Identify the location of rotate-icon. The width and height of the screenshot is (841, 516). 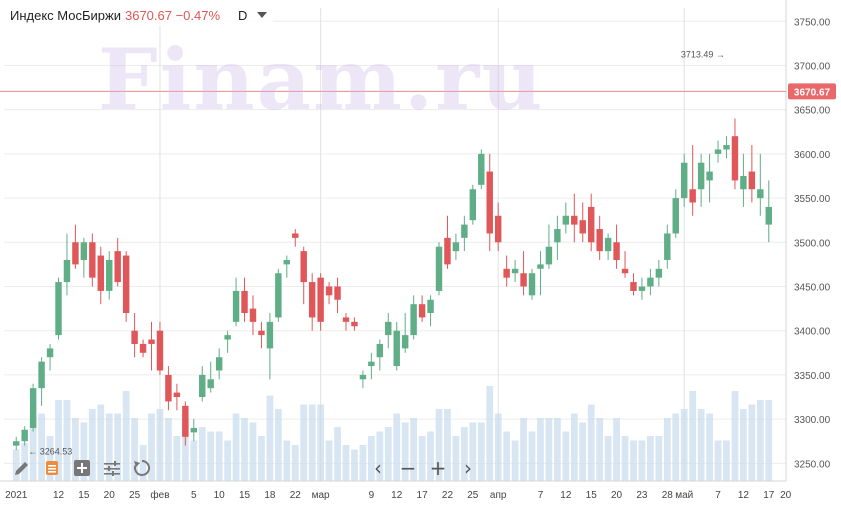
(142, 468).